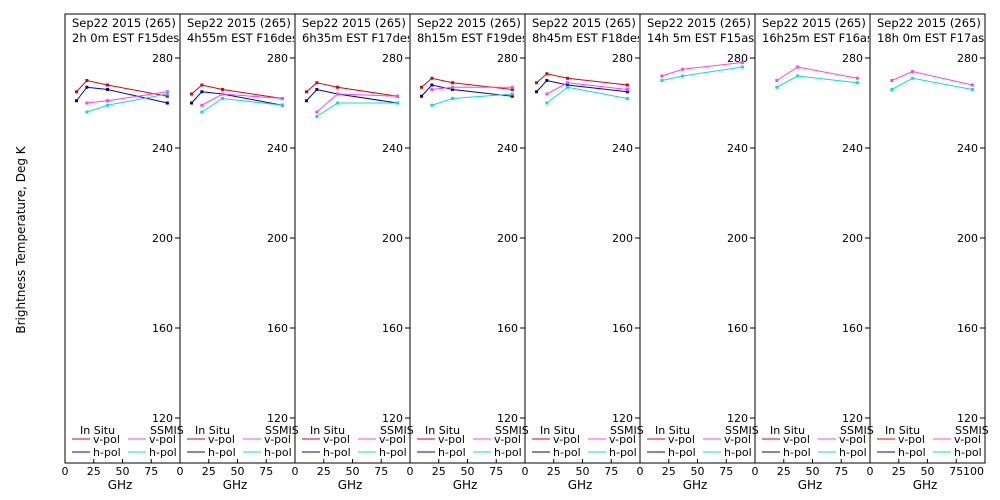  What do you see at coordinates (277, 328) in the screenshot?
I see `y-tick-label: 160` at bounding box center [277, 328].